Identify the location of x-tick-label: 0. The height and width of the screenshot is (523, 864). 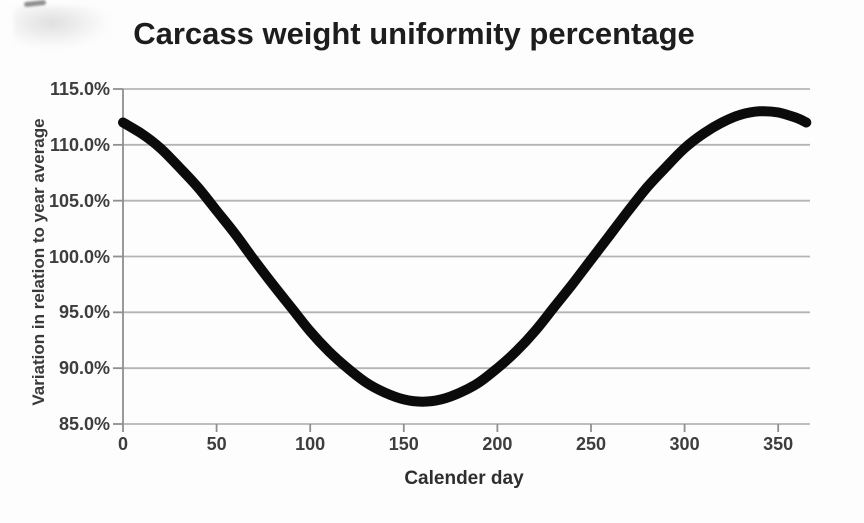
(122, 444).